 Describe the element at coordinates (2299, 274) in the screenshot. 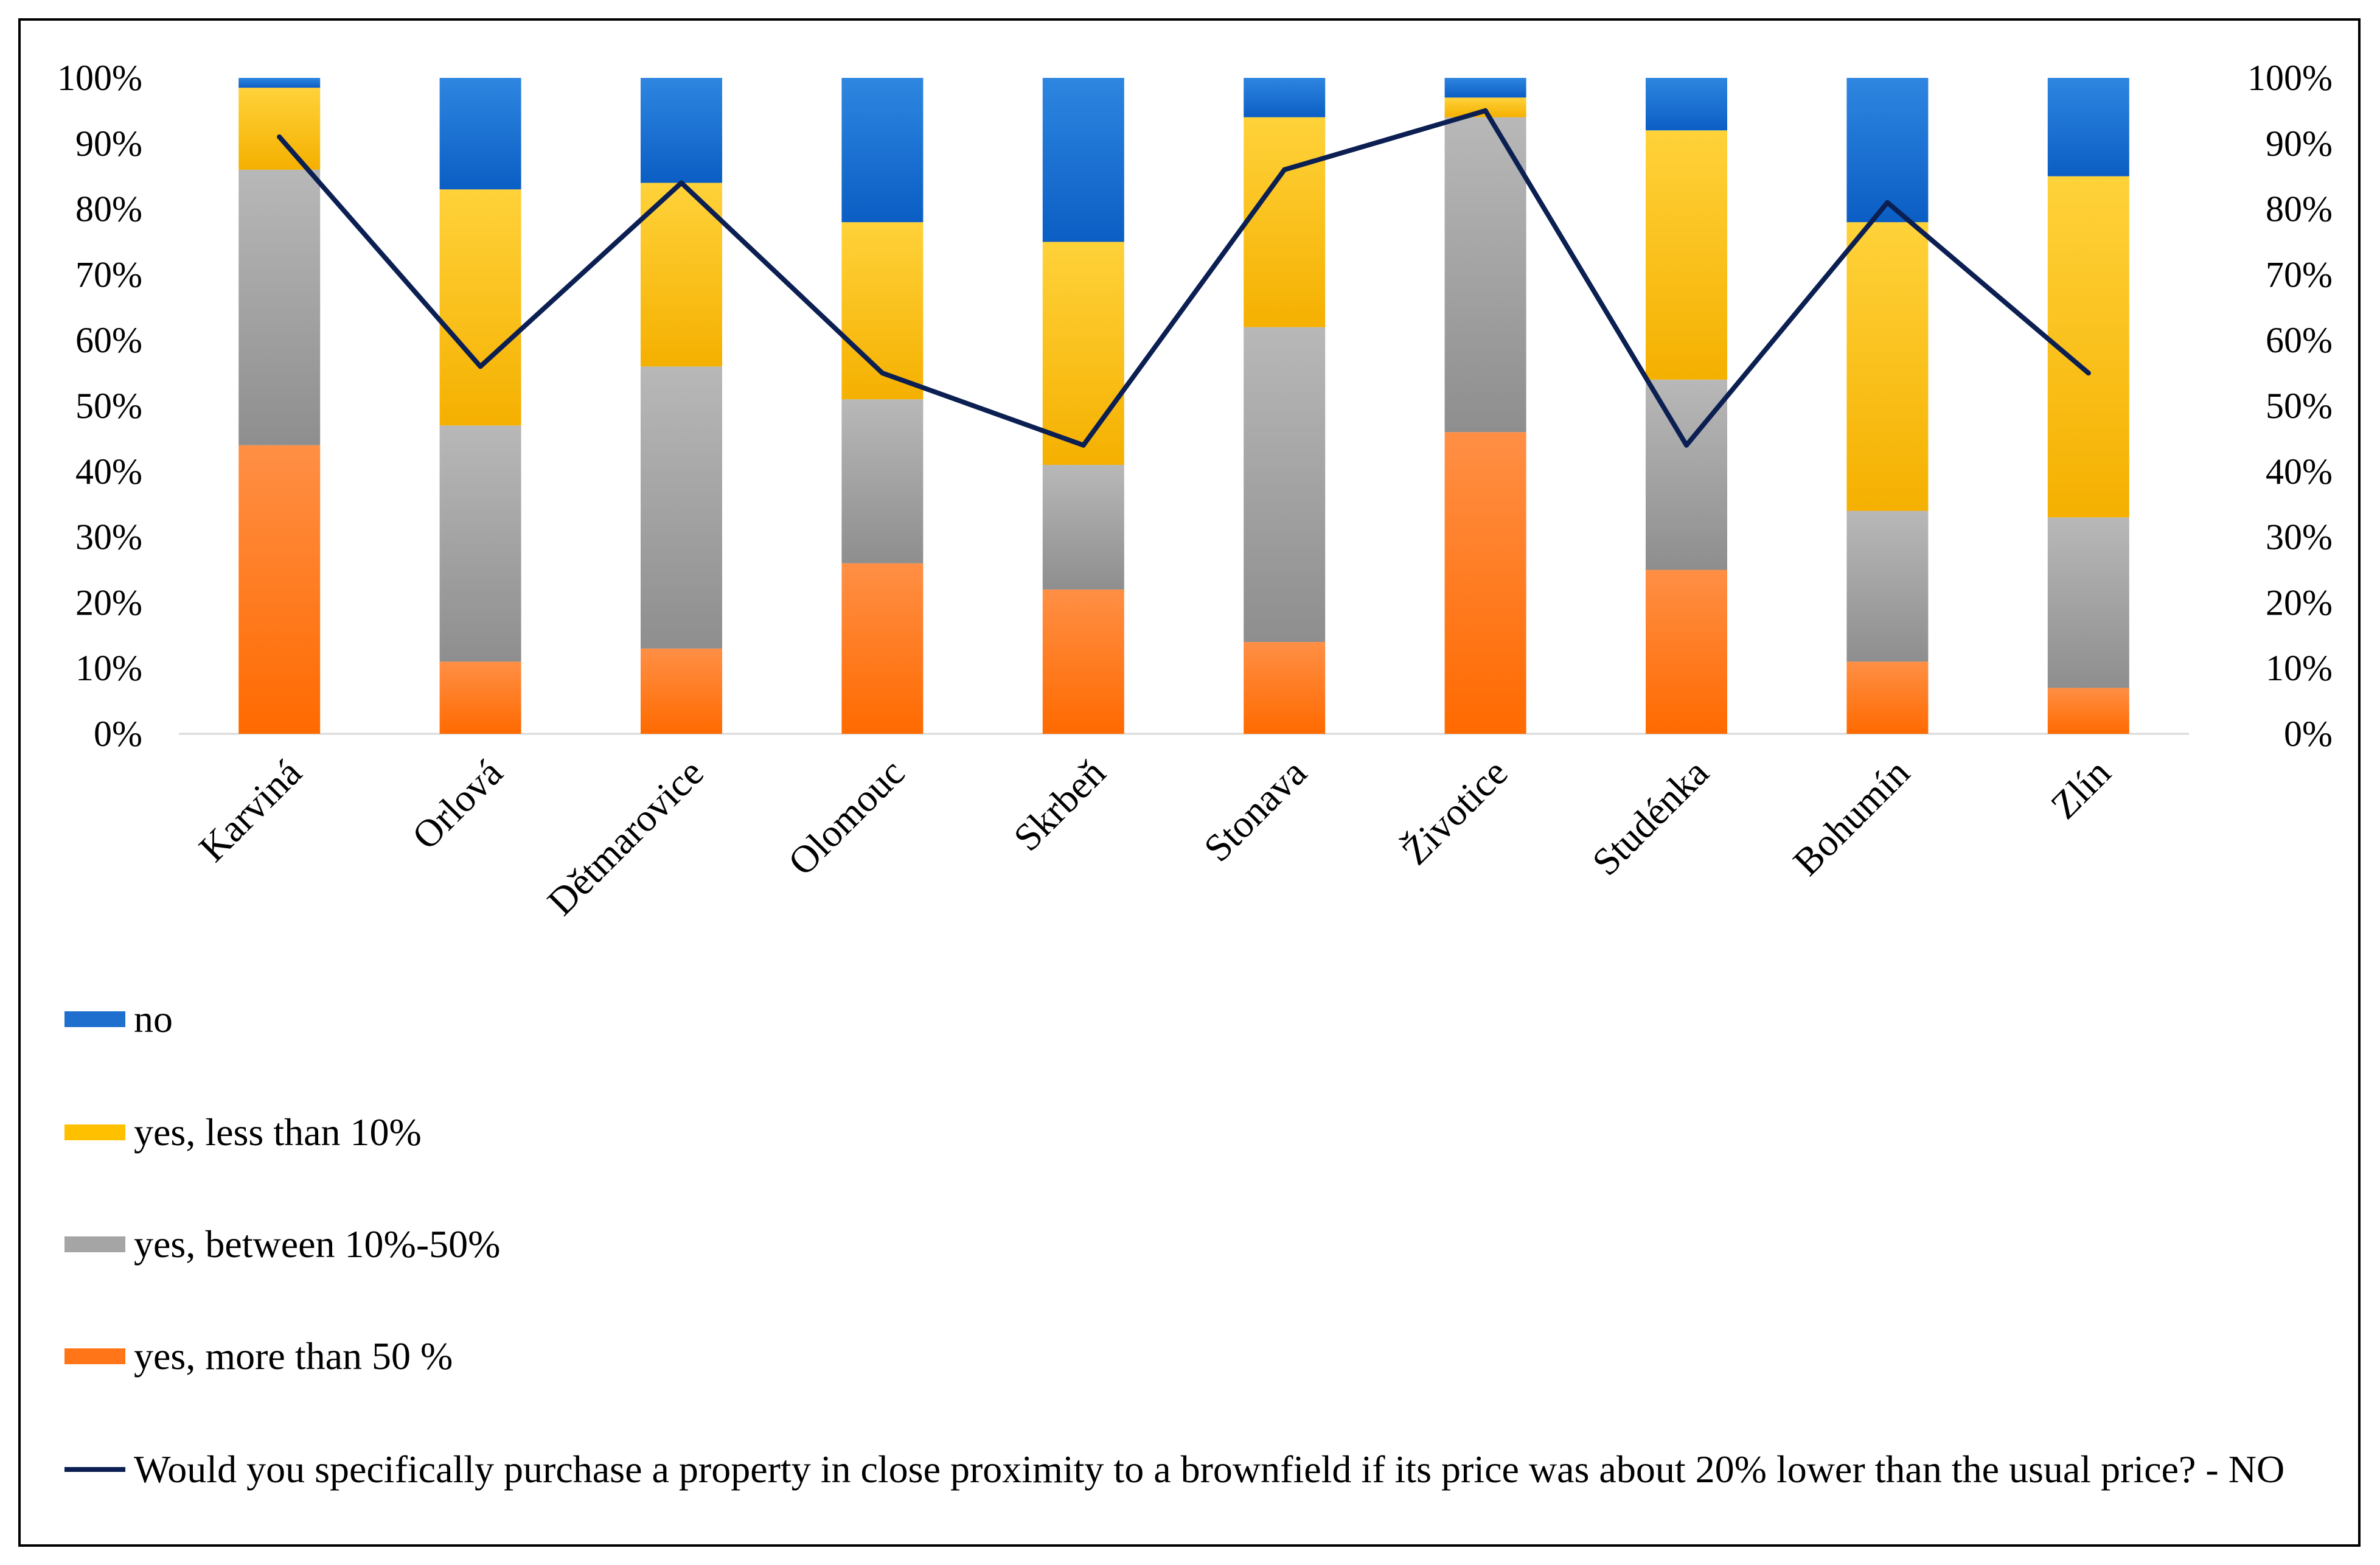

I see `y-tick-right: 70%` at that location.